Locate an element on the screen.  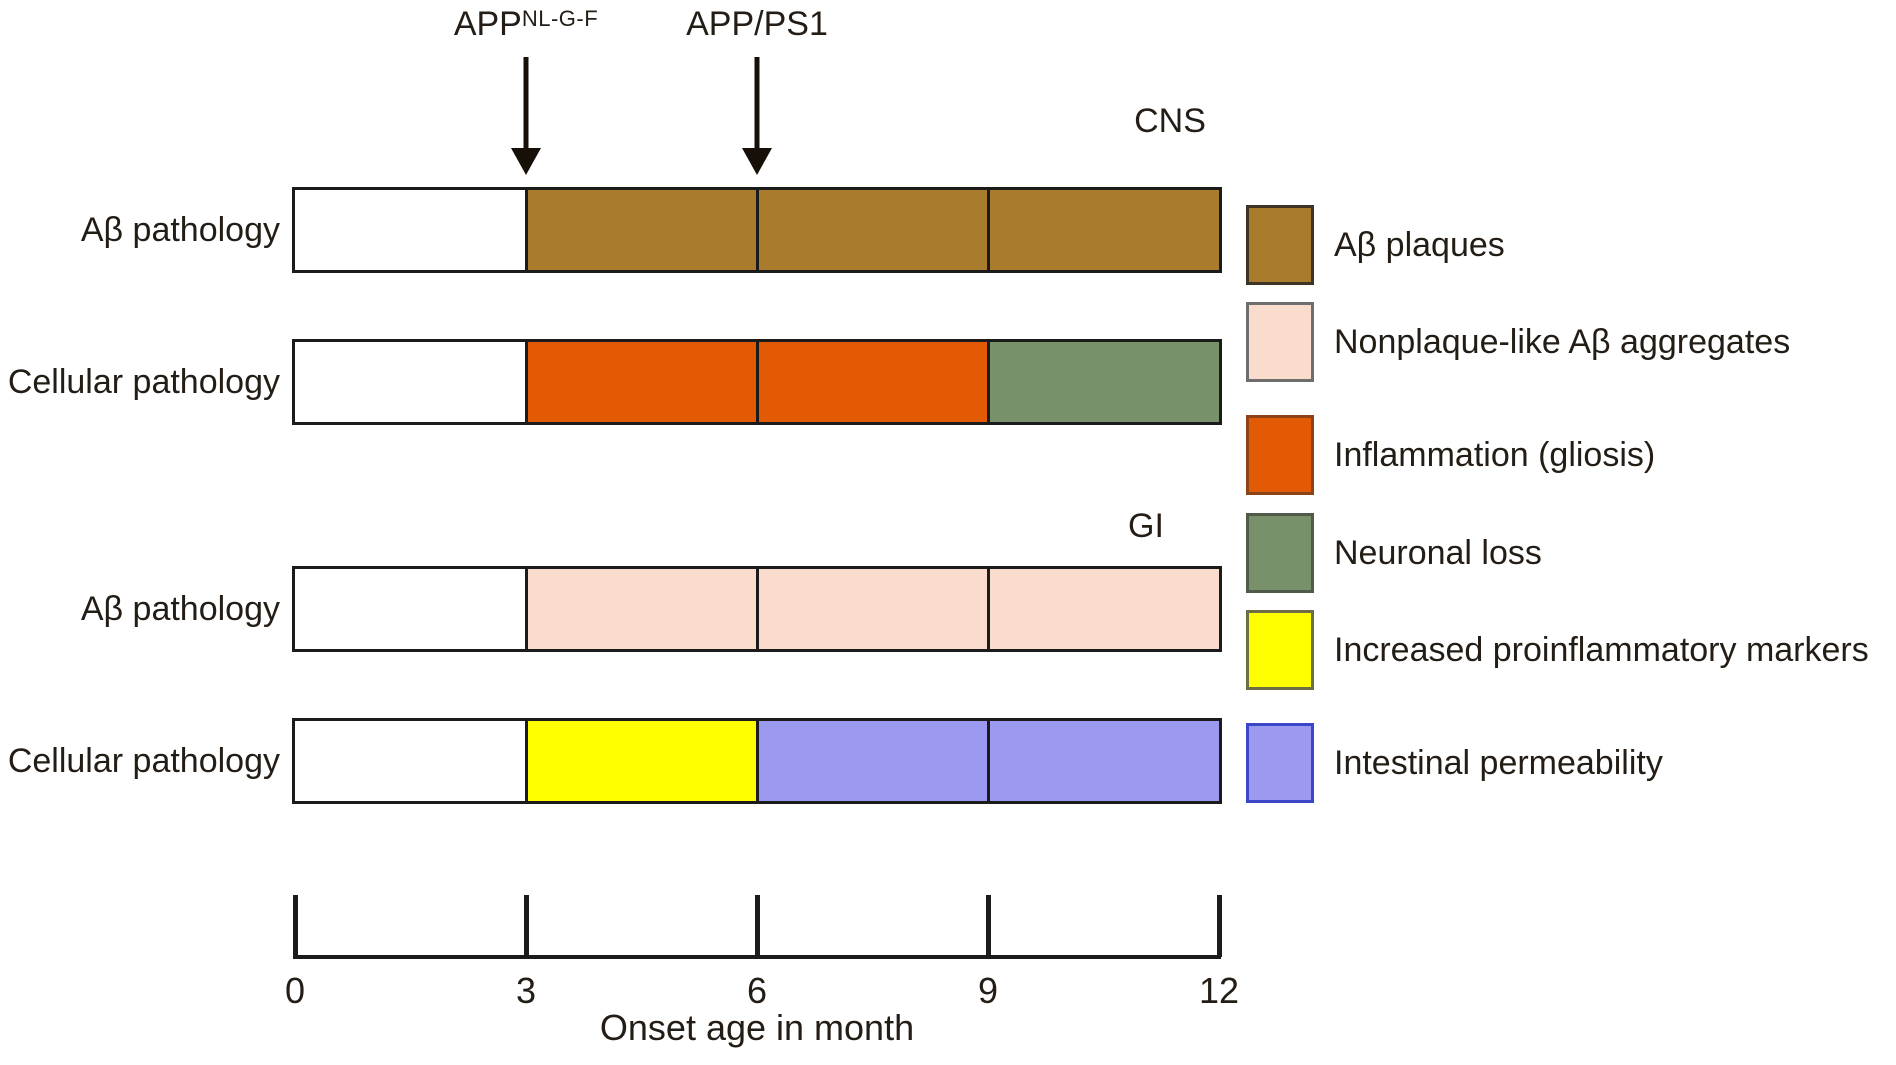
legend-label: Neuronal loss is located at coordinates (1438, 552).